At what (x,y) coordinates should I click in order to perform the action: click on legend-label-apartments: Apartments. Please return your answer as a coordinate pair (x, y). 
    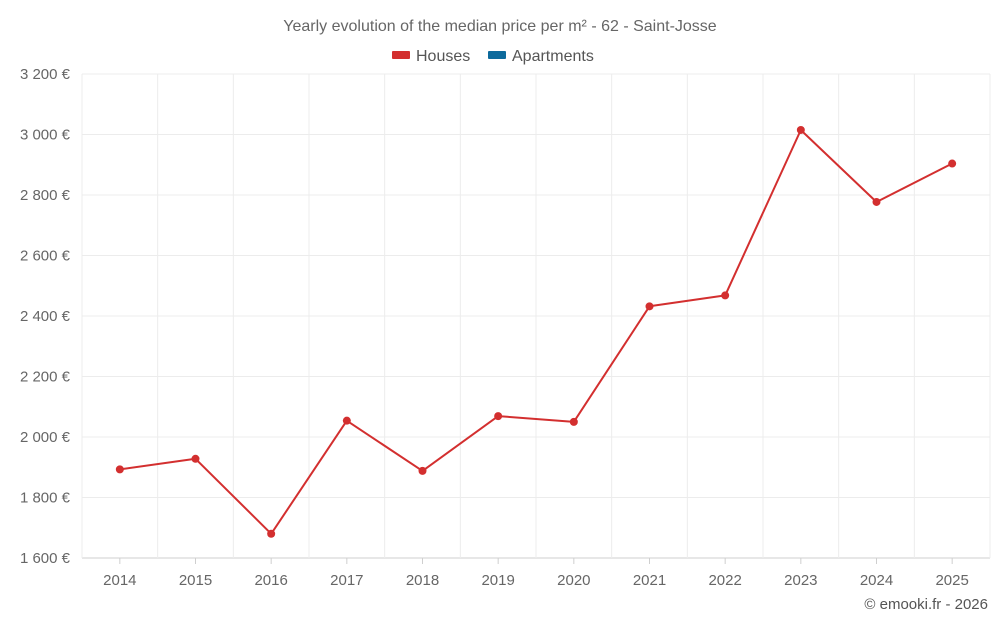
    Looking at the image, I should click on (553, 56).